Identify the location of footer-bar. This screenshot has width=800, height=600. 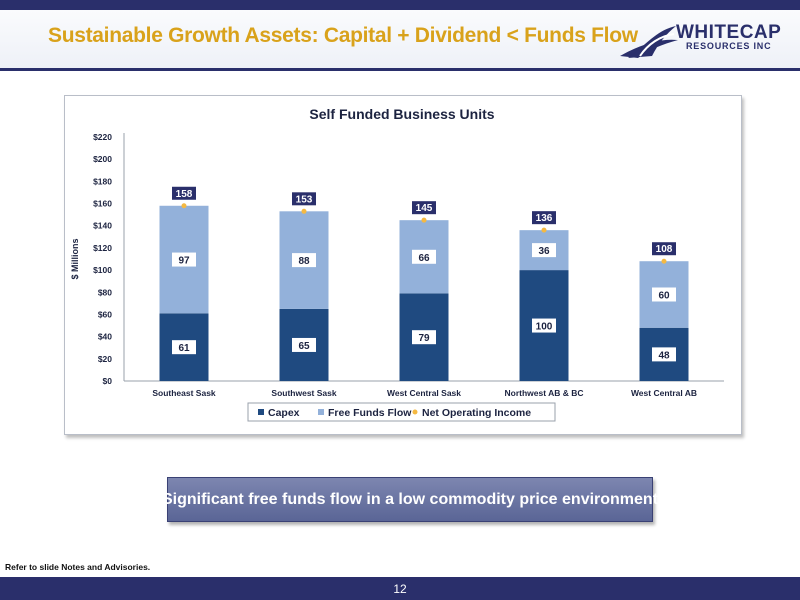
(400, 588).